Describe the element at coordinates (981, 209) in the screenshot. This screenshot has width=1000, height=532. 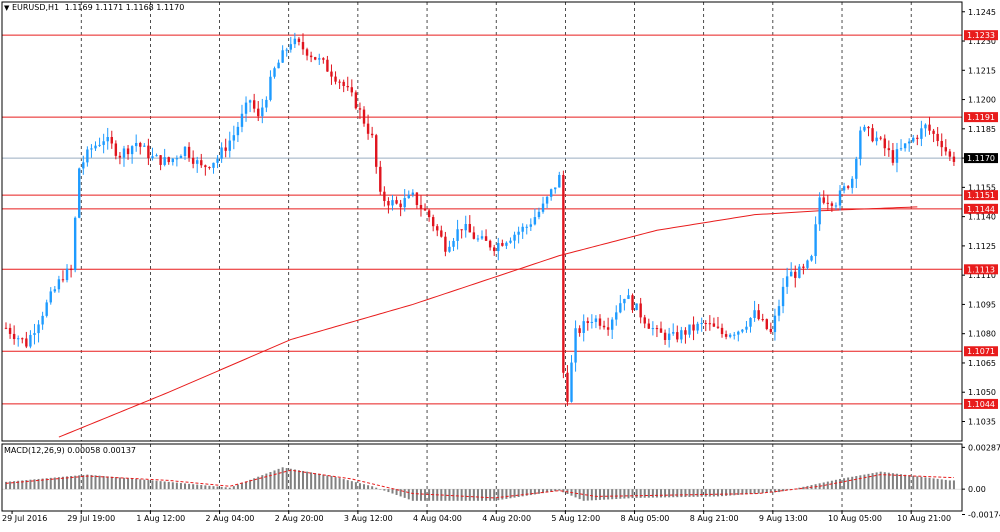
I see `level-tag-label: 1.1144` at that location.